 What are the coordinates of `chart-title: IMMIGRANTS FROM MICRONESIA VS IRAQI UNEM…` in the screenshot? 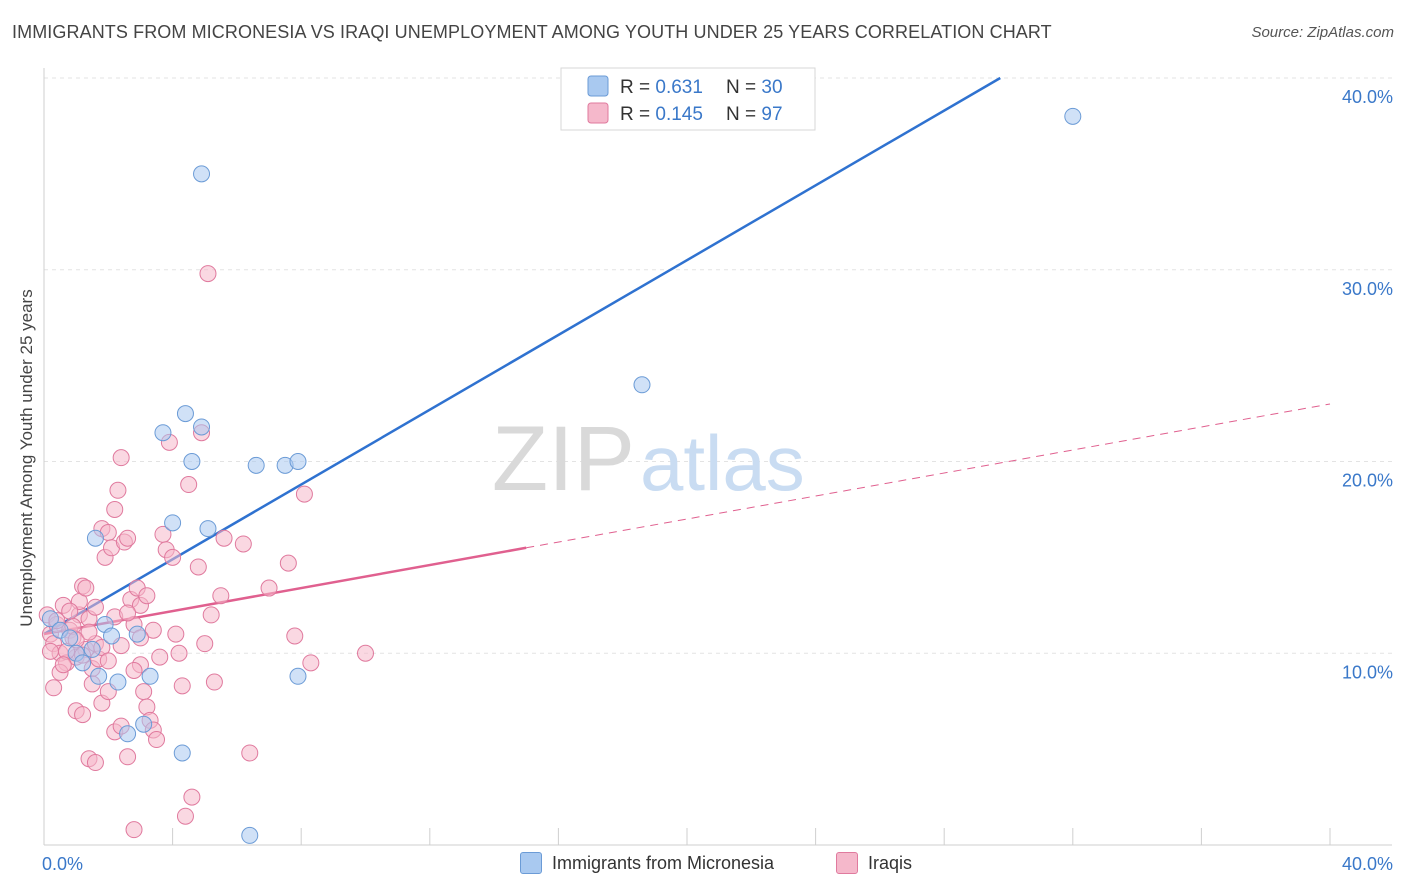 It's located at (532, 32).